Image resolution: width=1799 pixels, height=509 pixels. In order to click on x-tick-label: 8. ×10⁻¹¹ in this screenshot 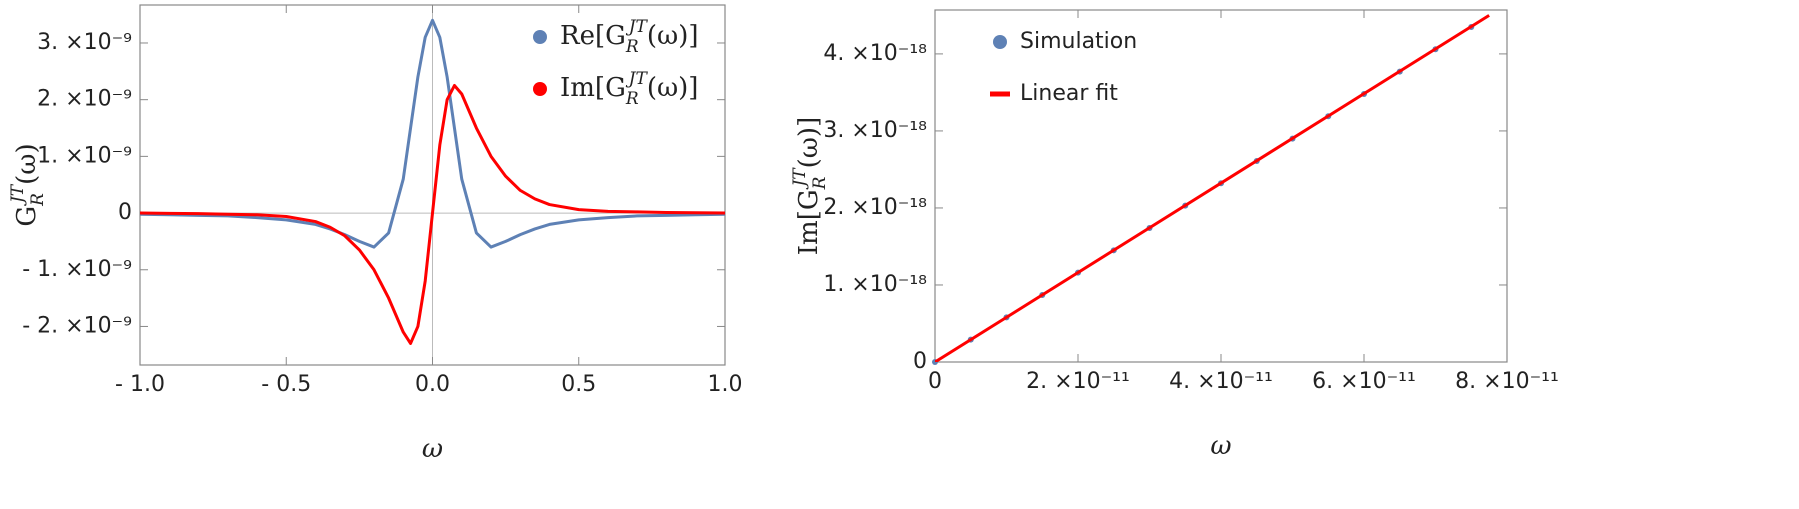, I will do `click(1507, 381)`.